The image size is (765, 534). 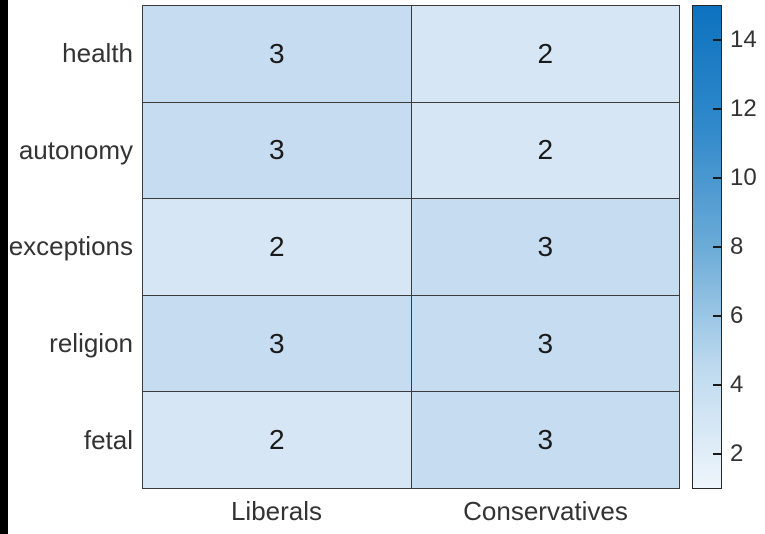 What do you see at coordinates (743, 108) in the screenshot?
I see `colorbar-tick-label: 12` at bounding box center [743, 108].